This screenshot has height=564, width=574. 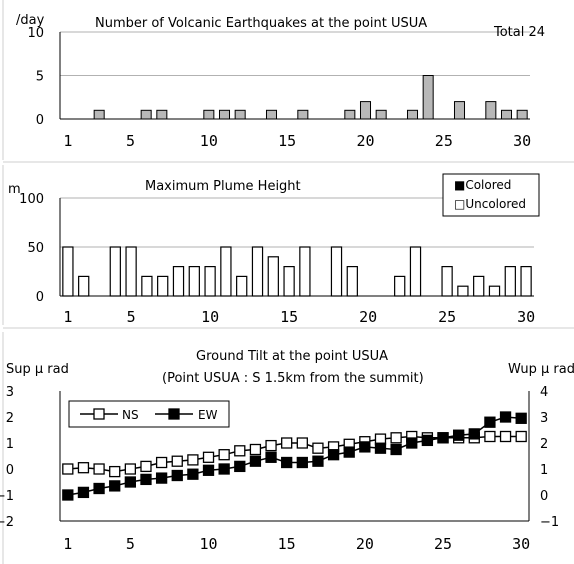 I want to click on tilt-title: Ground Tilt at the point USUA, so click(x=292, y=356).